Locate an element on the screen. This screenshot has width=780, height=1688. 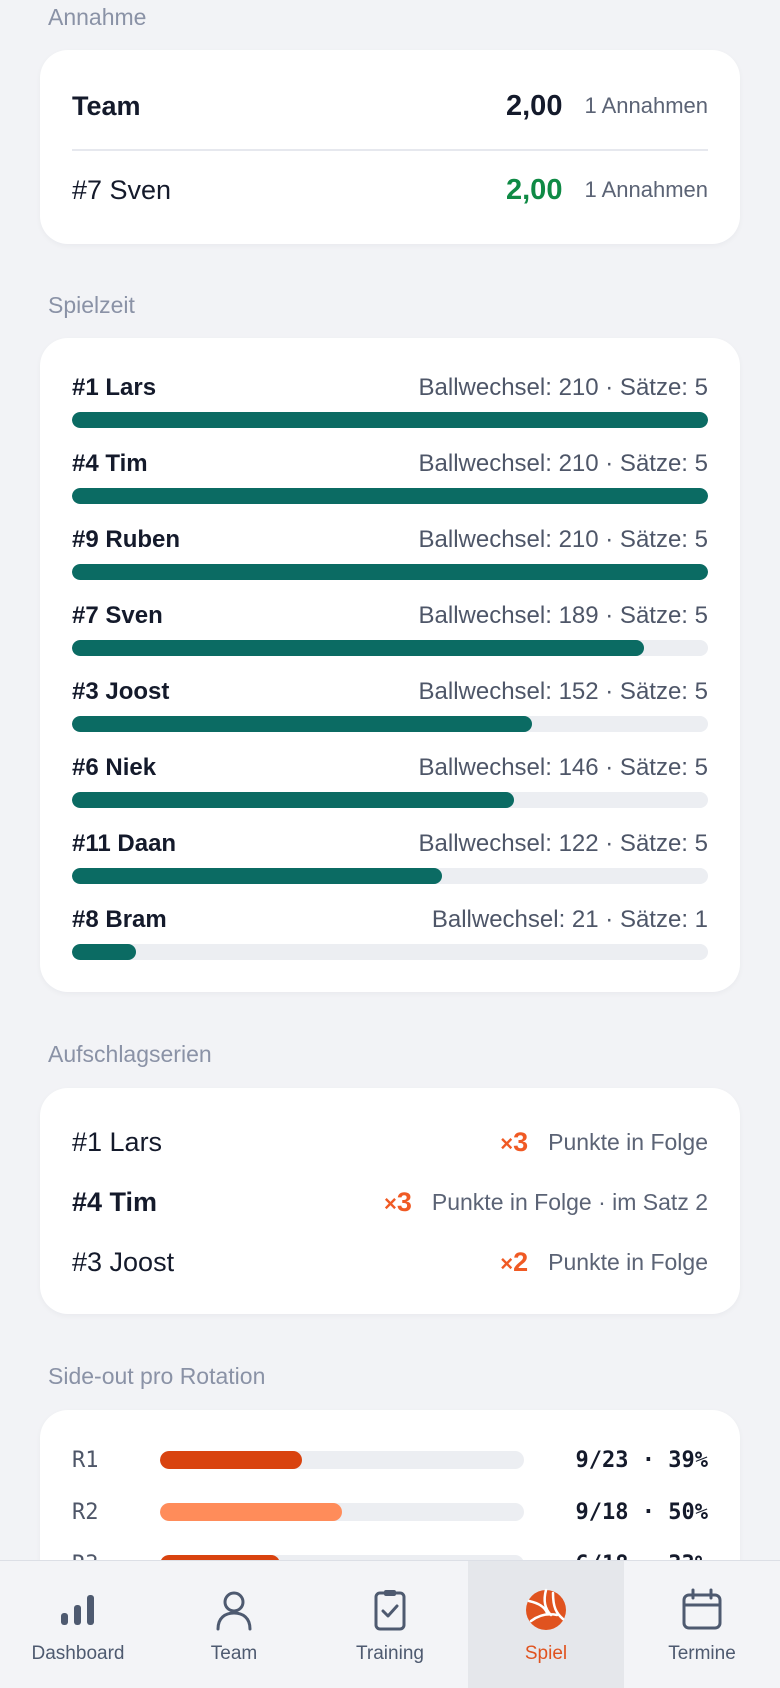
streak-description: Punkte in Folge · im Satz 2 is located at coordinates (569, 1201).